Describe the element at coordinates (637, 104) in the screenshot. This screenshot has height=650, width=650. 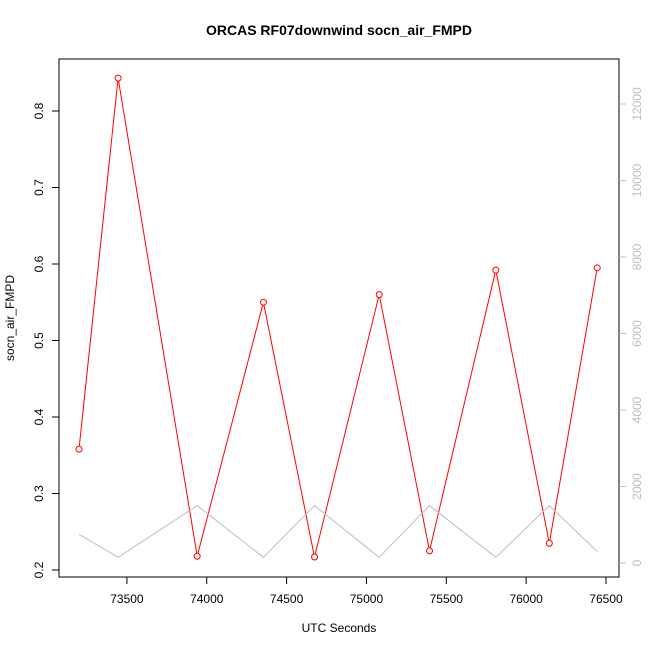
I see `y2-tick-label: 12000` at that location.